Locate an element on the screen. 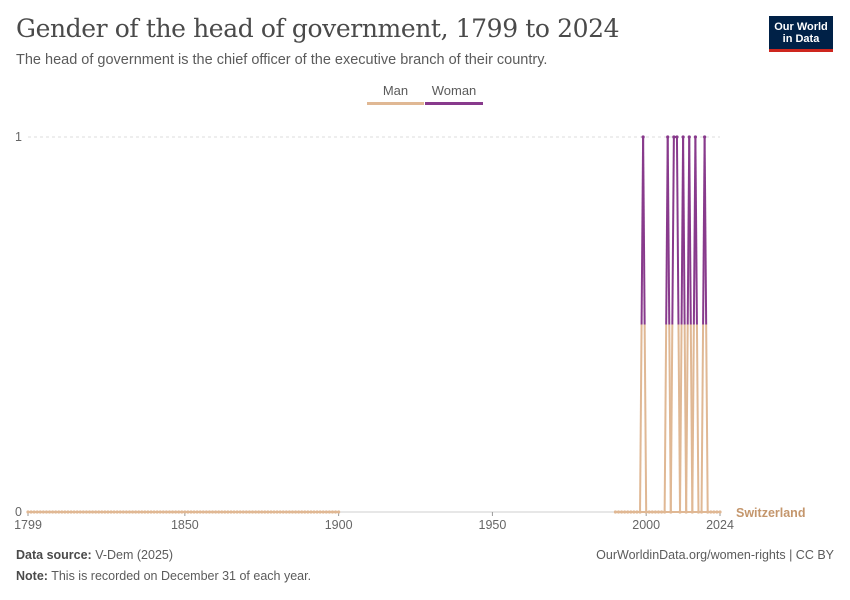 This screenshot has height=600, width=850. legend-label-woman: Woman is located at coordinates (454, 90).